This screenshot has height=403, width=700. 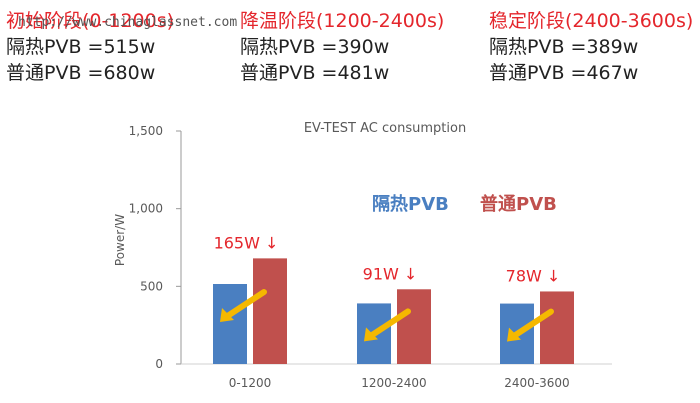 I want to click on chart-title: EV-TEST AC consumption, so click(x=385, y=128).